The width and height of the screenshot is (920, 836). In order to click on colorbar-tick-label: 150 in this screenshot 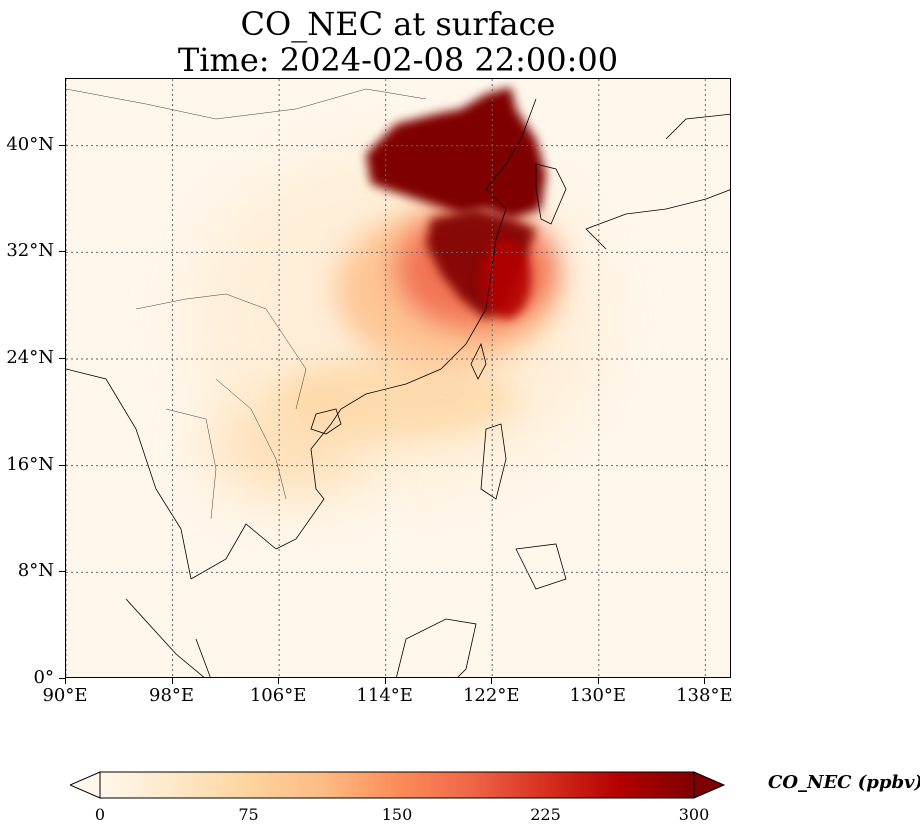, I will do `click(397, 814)`.